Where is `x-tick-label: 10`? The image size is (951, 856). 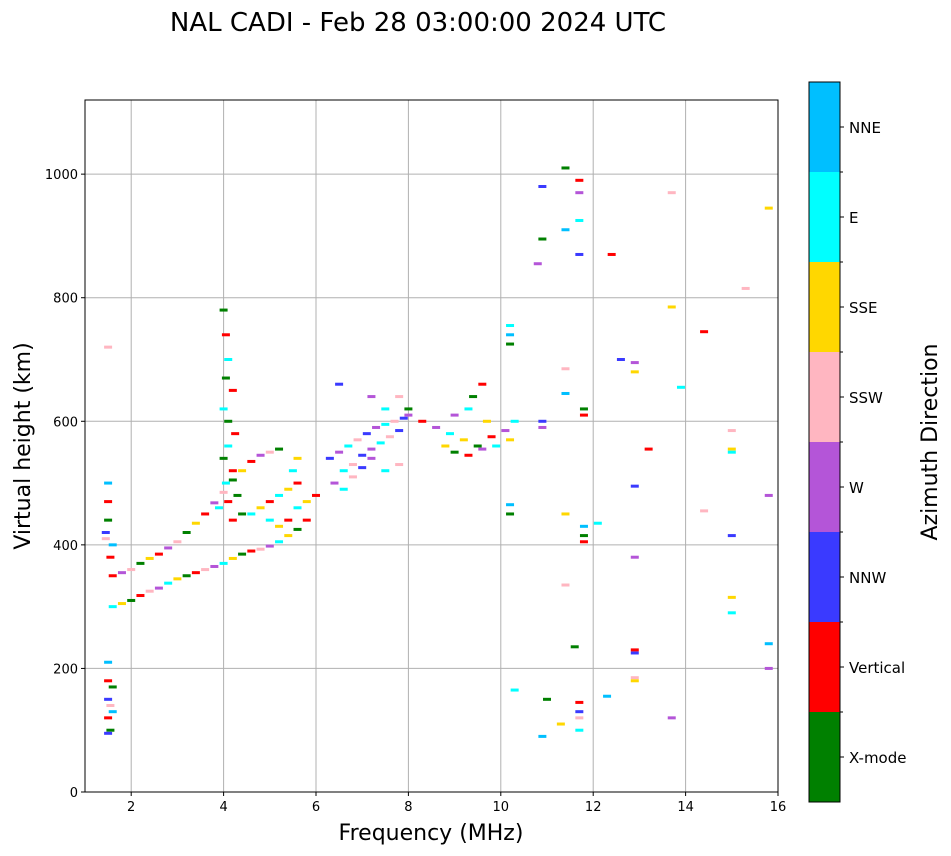
x-tick-label: 10 is located at coordinates (501, 807).